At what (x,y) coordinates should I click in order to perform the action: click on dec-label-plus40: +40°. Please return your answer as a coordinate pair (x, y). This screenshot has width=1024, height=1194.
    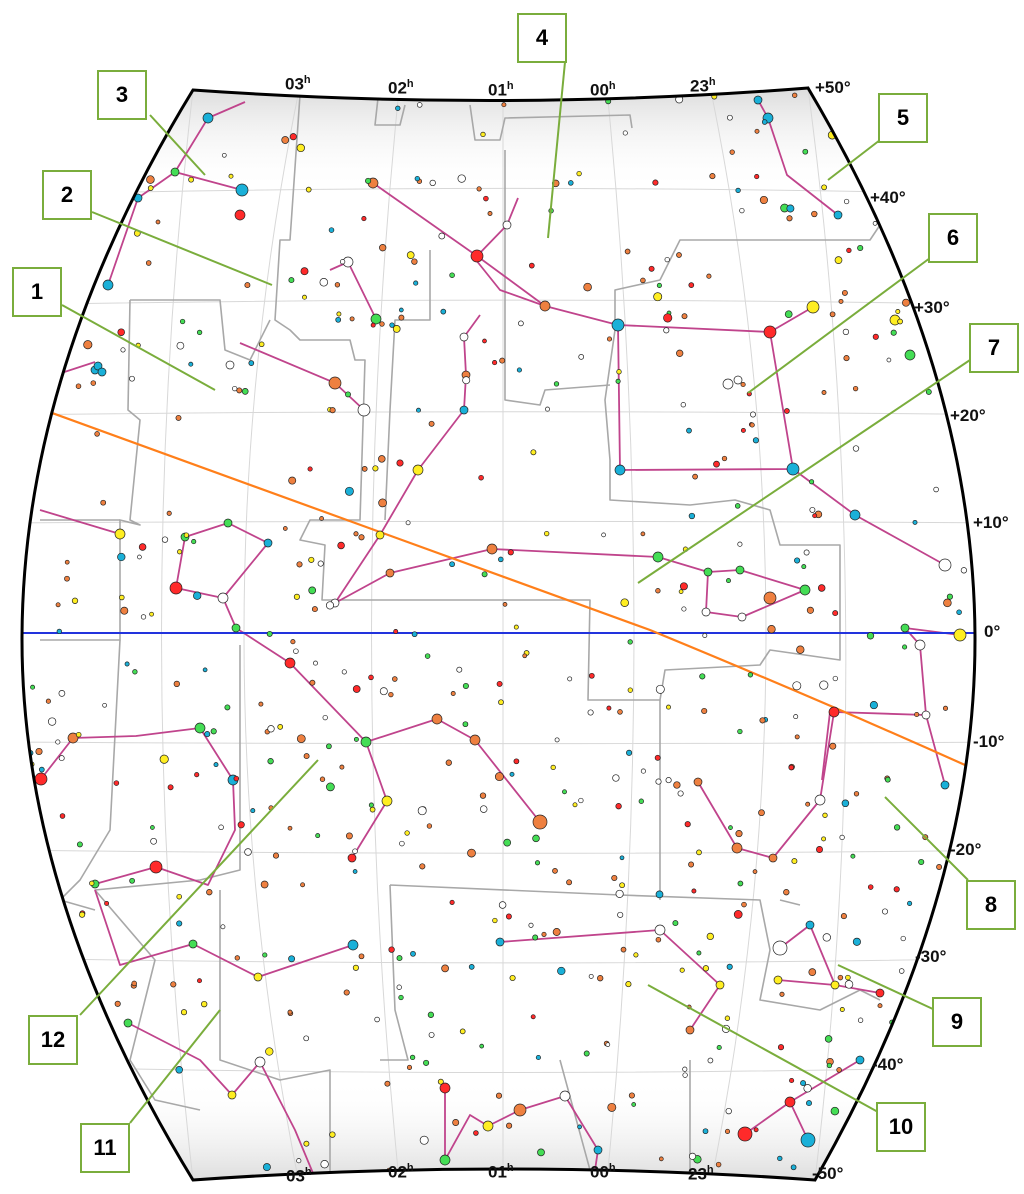
    Looking at the image, I should click on (888, 197).